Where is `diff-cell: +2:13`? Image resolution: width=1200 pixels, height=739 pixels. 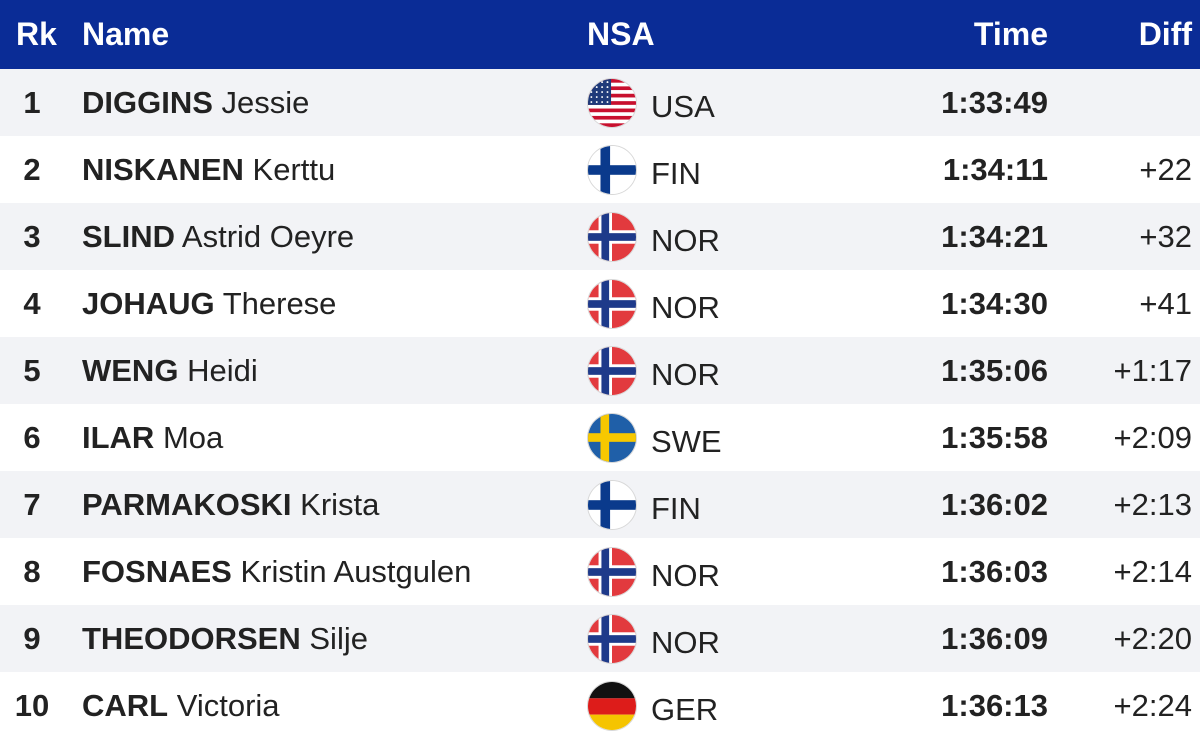 diff-cell: +2:13 is located at coordinates (1152, 504).